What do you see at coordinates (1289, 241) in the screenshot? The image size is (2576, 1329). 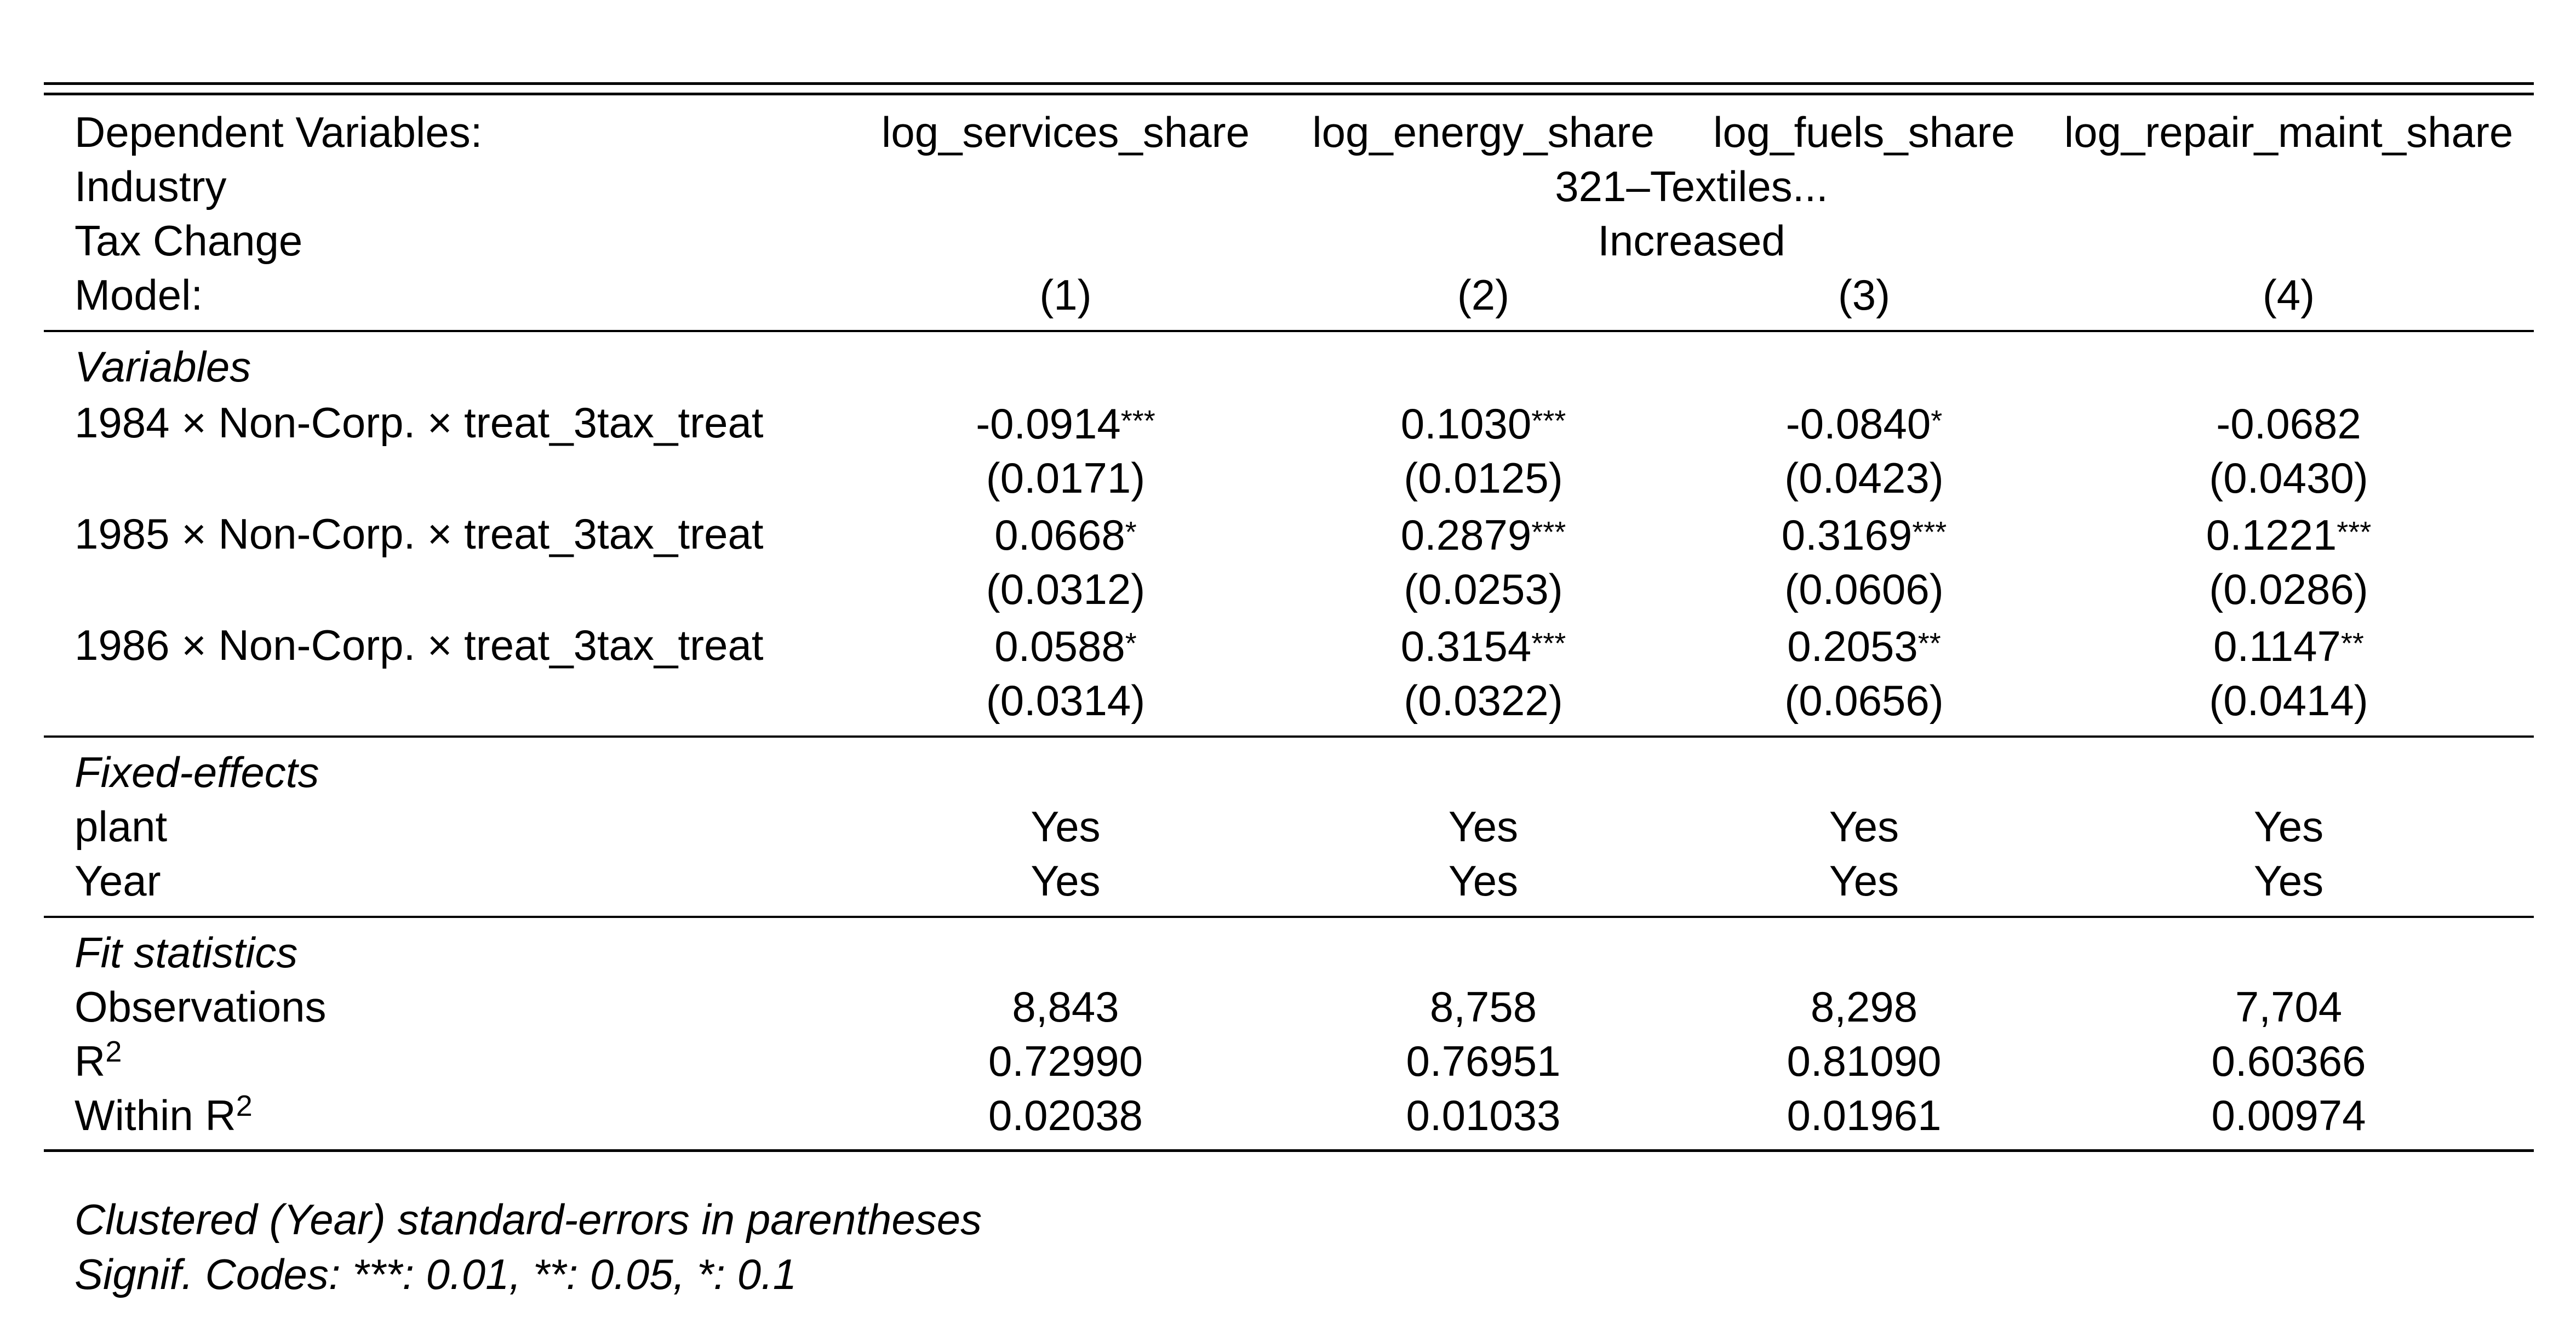 I see `tax-change-row: Tax Change Increased` at bounding box center [1289, 241].